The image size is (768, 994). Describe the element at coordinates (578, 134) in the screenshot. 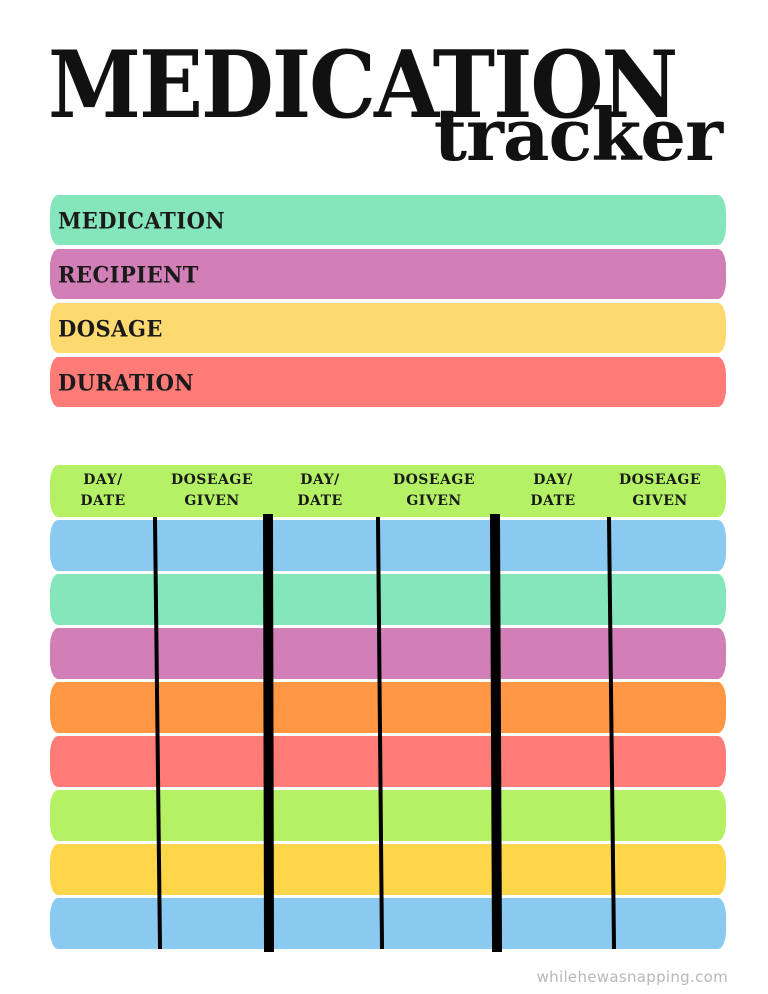

I see `title-sub: tracker` at that location.